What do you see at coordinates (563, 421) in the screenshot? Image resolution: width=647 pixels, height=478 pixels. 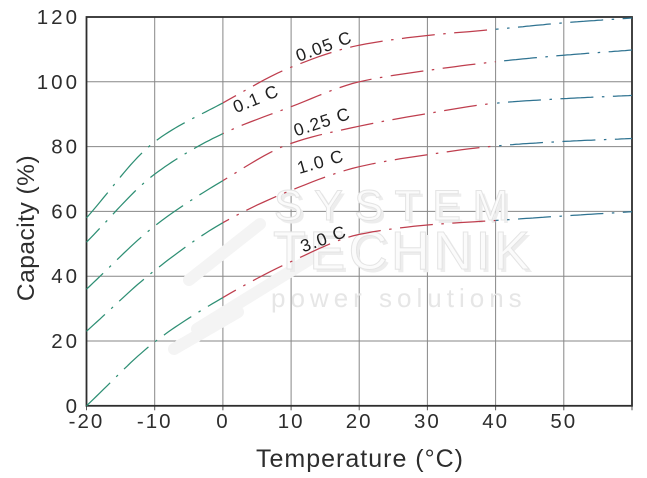 I see `svg-text: 50` at bounding box center [563, 421].